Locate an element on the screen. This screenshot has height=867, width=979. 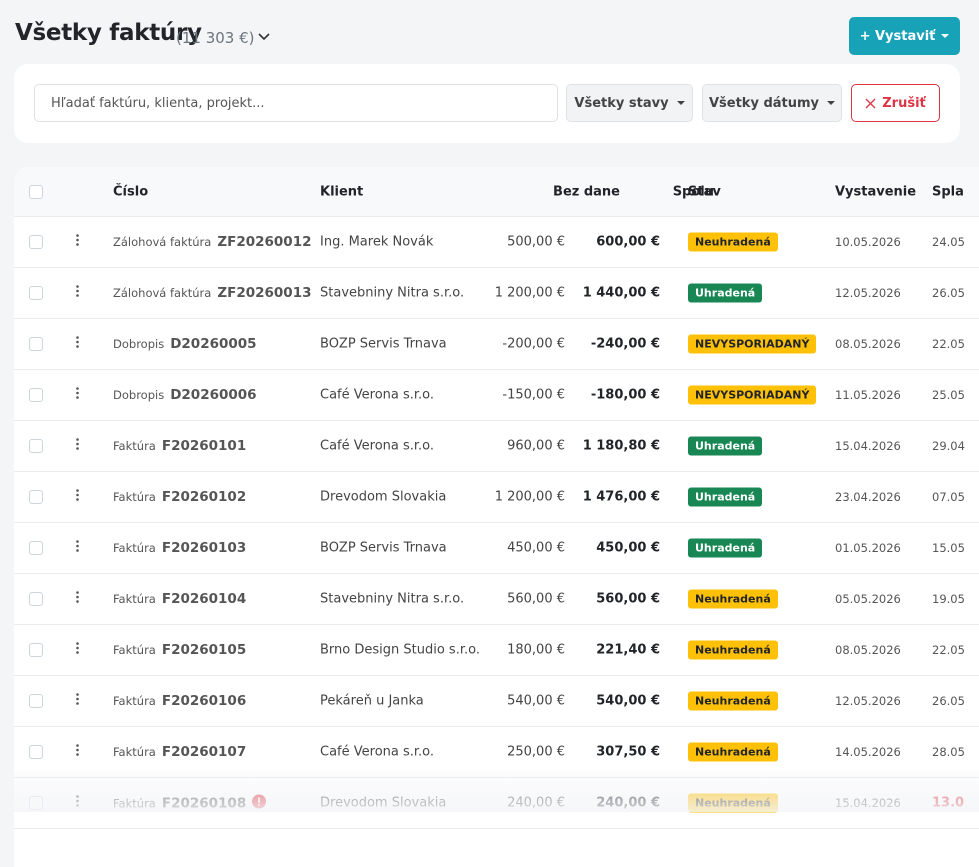
invoice-number-cell: Faktúra F20260106 is located at coordinates (179, 701).